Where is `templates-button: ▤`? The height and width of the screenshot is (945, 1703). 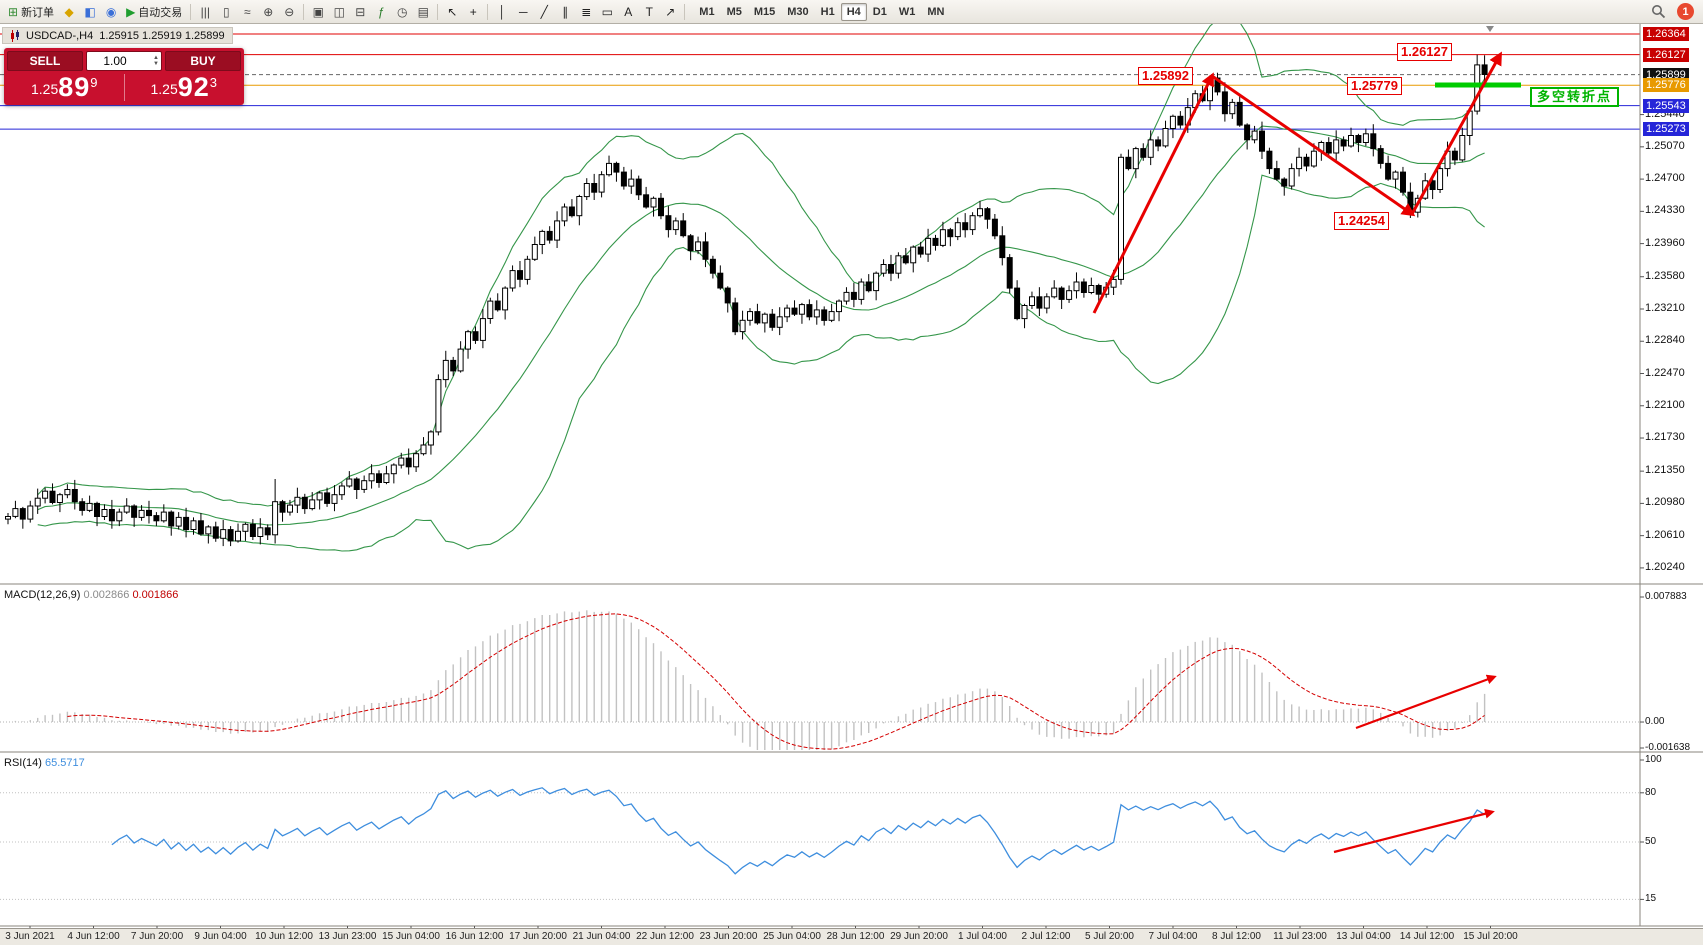
templates-button: ▤ is located at coordinates (423, 12).